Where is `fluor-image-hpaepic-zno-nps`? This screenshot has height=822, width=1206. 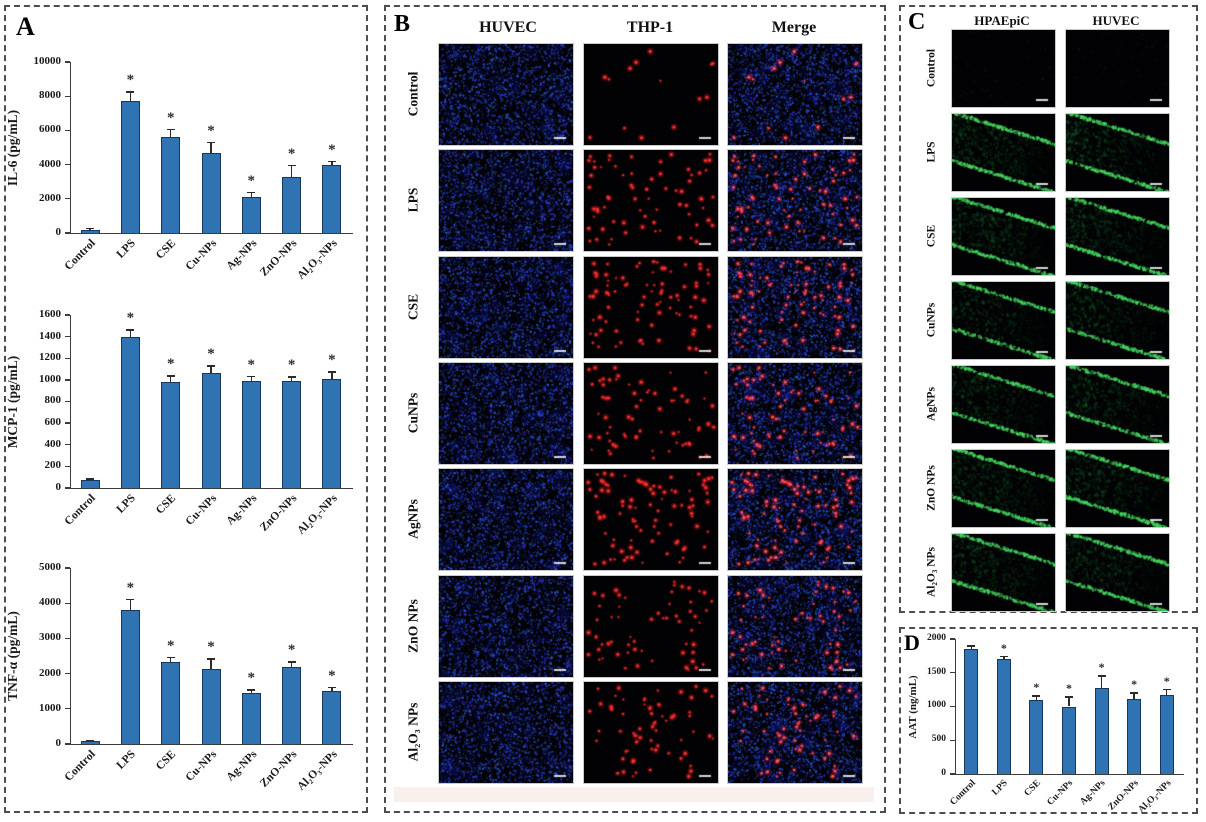
fluor-image-hpaepic-zno-nps is located at coordinates (1003, 488).